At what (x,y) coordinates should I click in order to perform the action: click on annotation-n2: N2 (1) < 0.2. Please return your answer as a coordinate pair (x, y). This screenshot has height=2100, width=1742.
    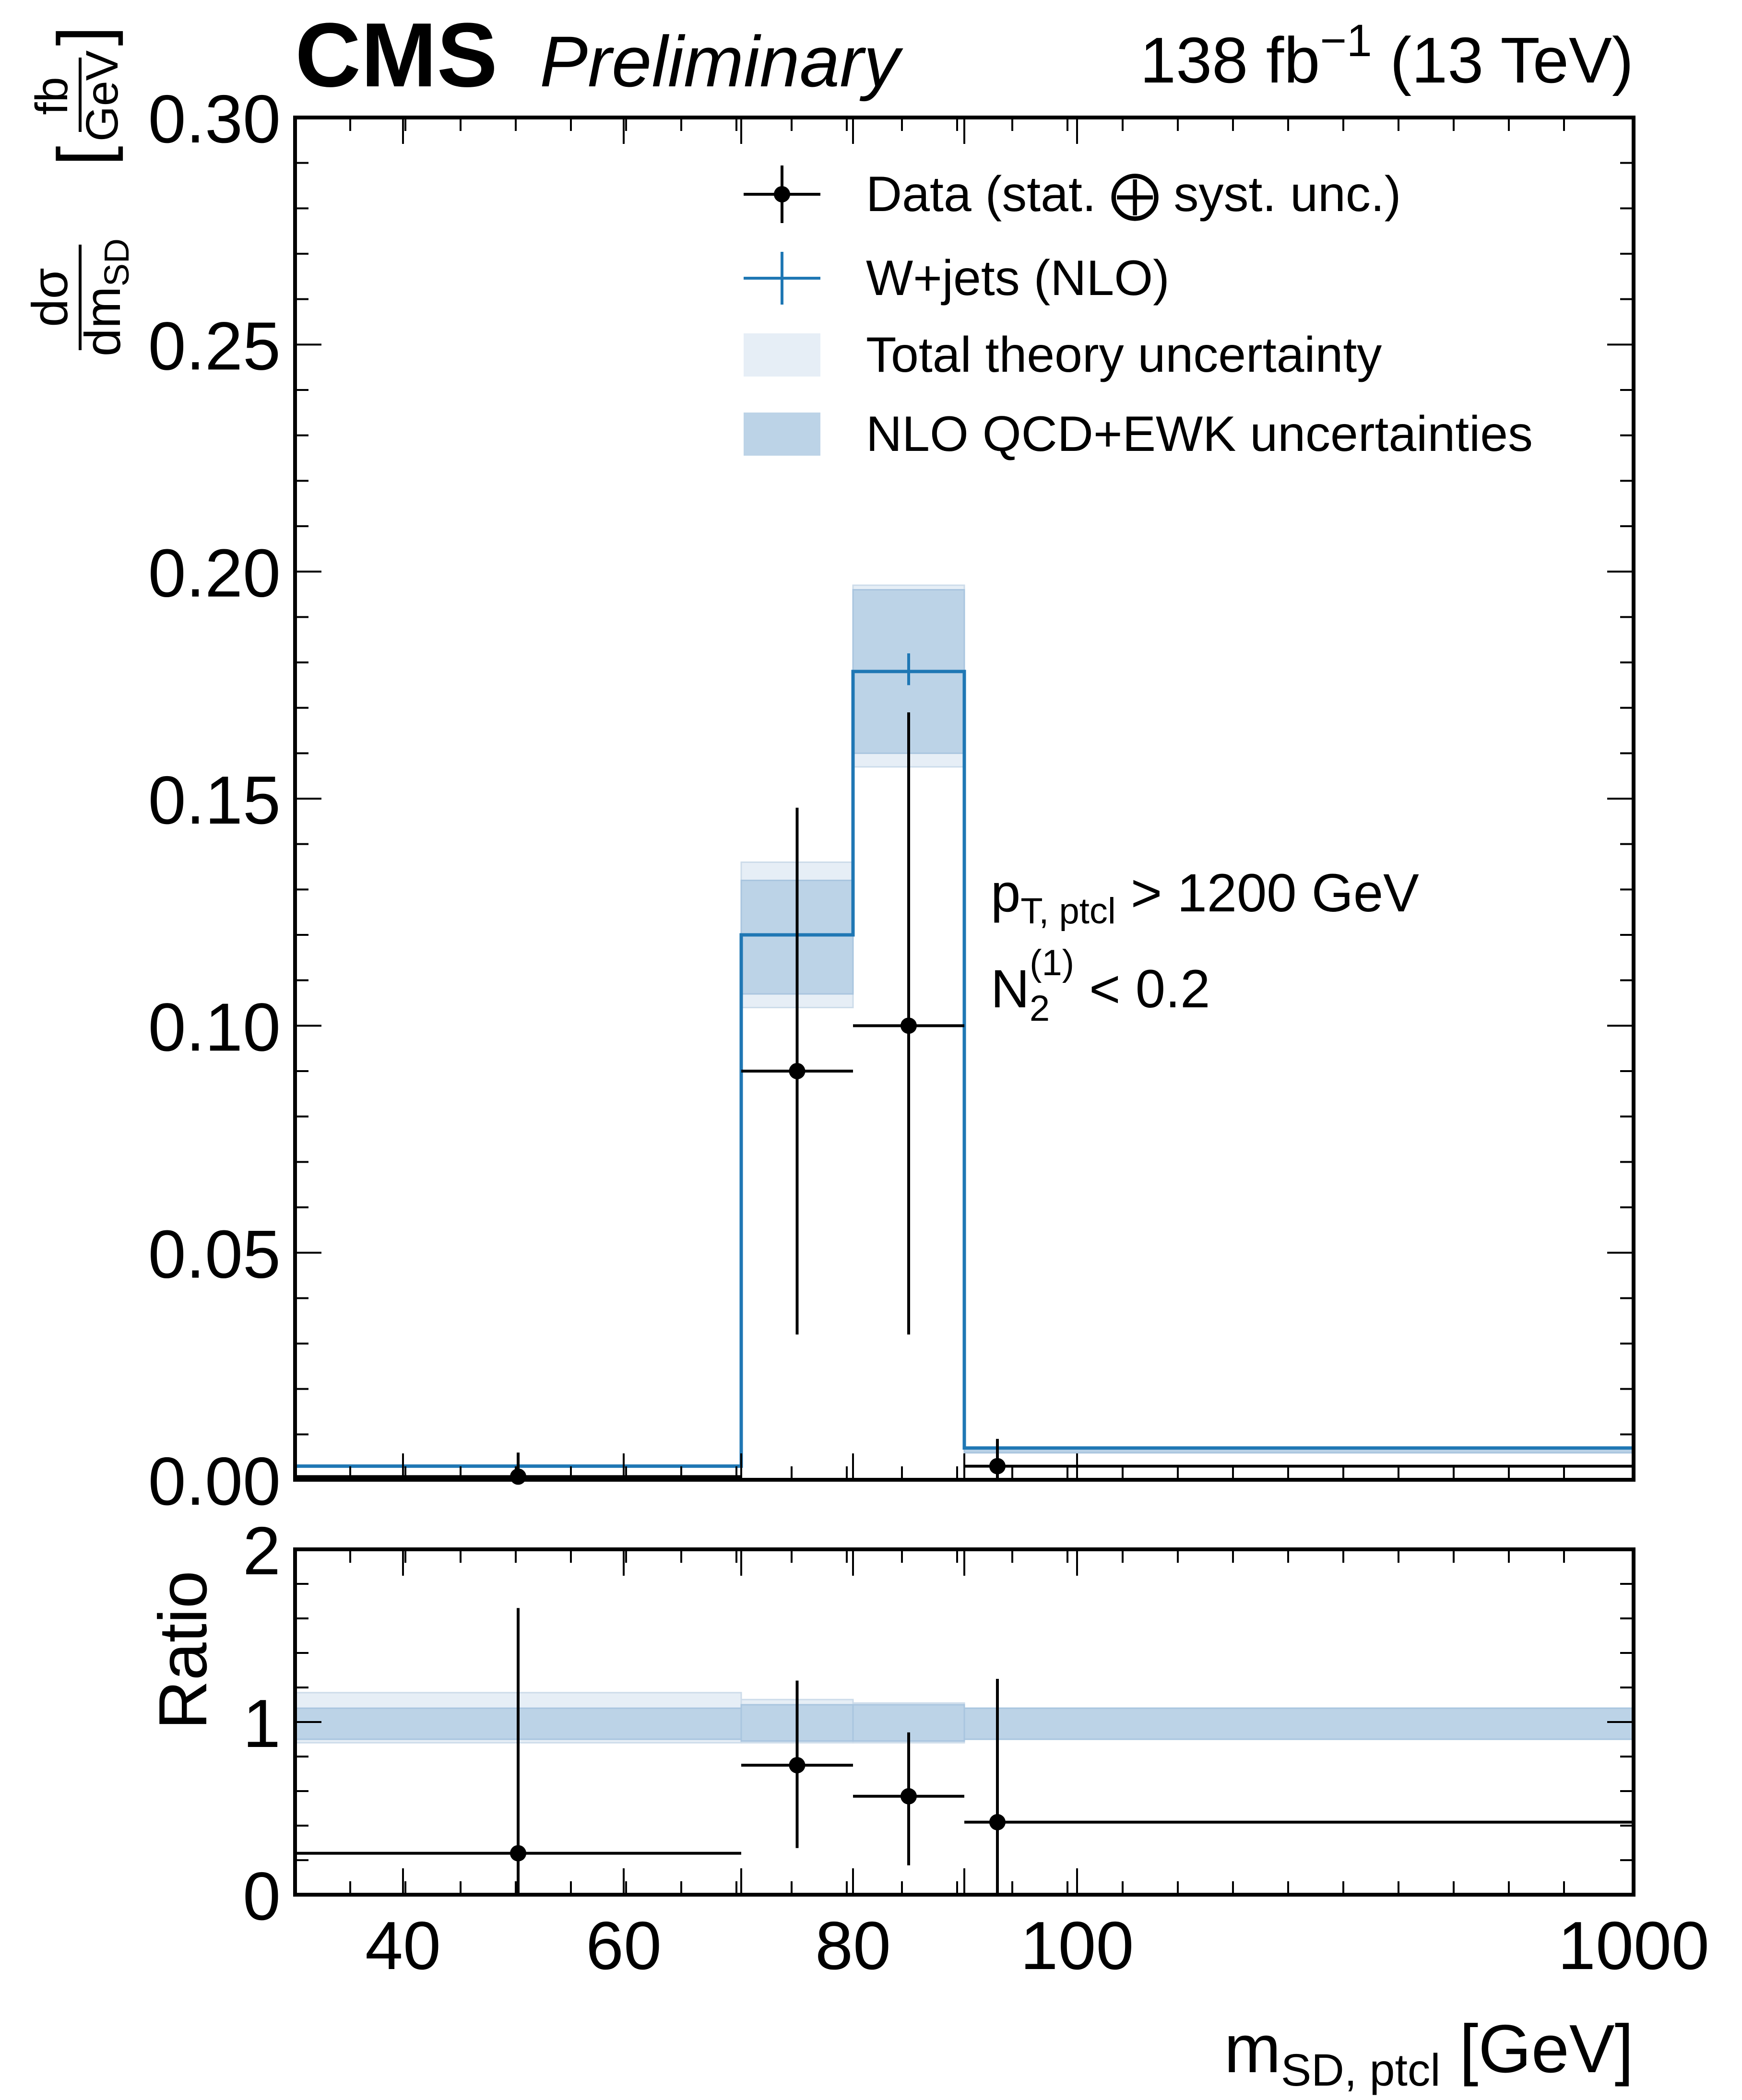
    Looking at the image, I should click on (1100, 986).